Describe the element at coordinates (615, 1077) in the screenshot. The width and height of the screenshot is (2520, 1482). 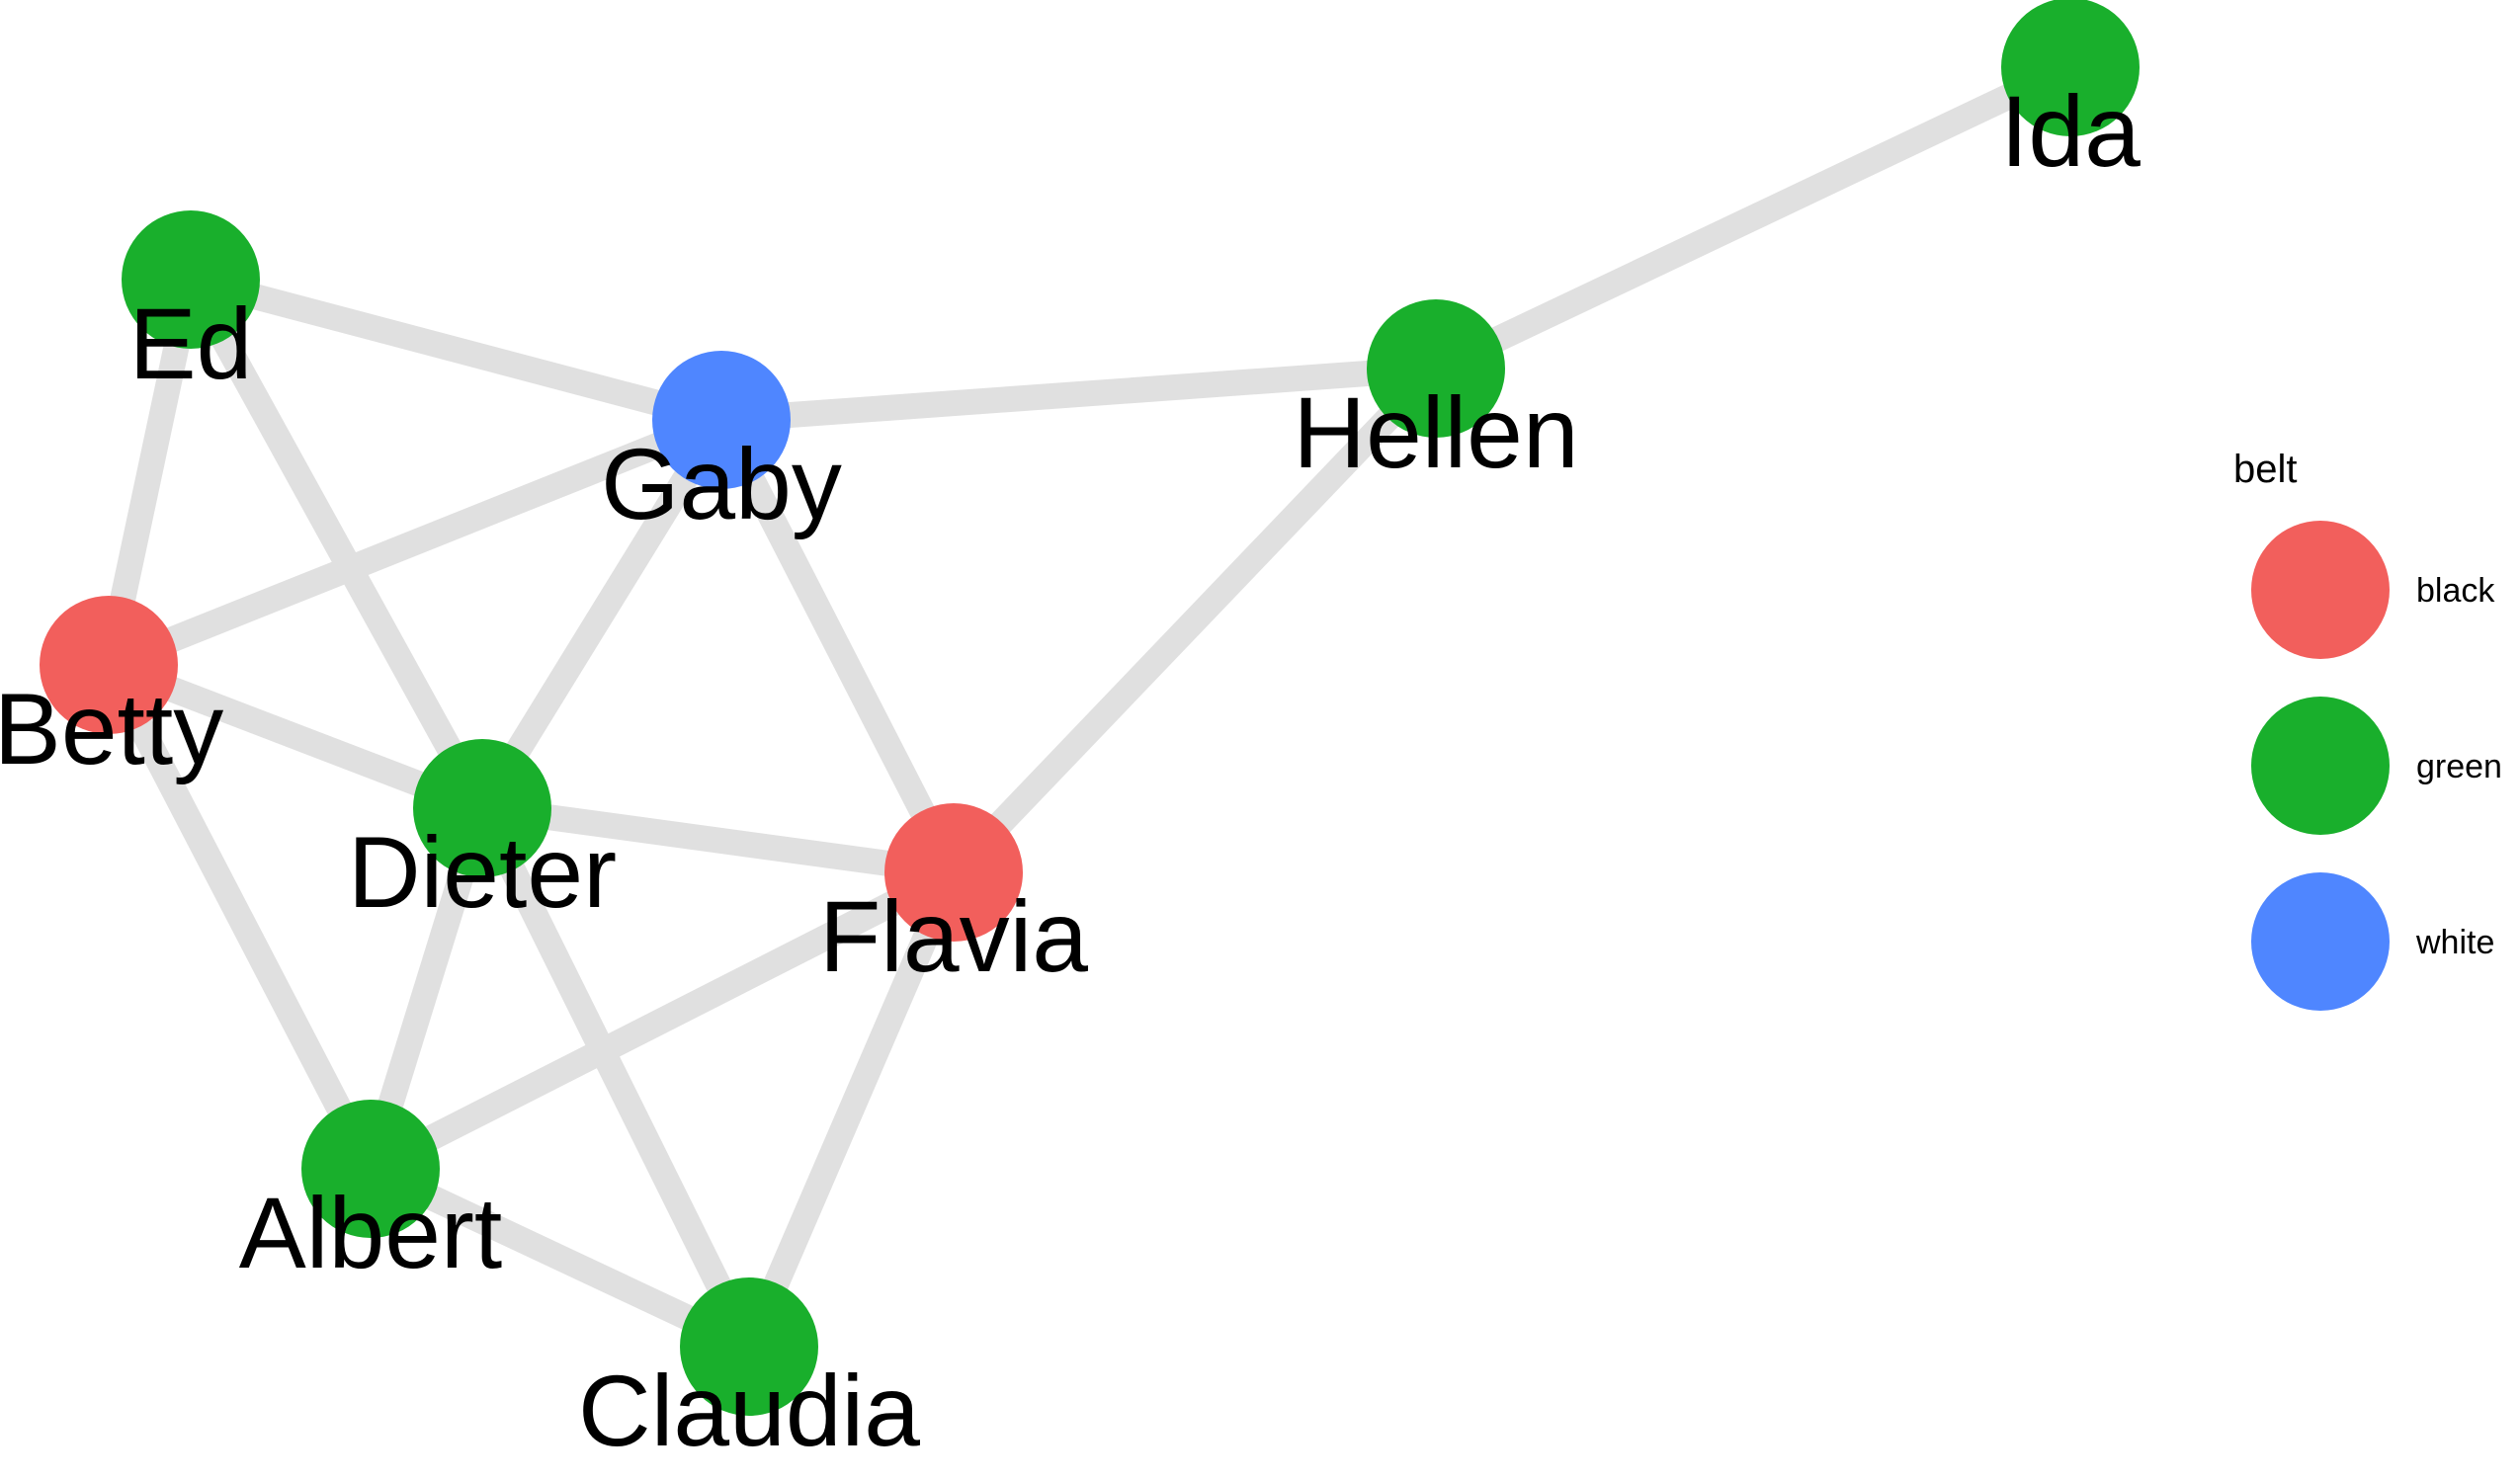
I see `edge-dieter-claudia` at that location.